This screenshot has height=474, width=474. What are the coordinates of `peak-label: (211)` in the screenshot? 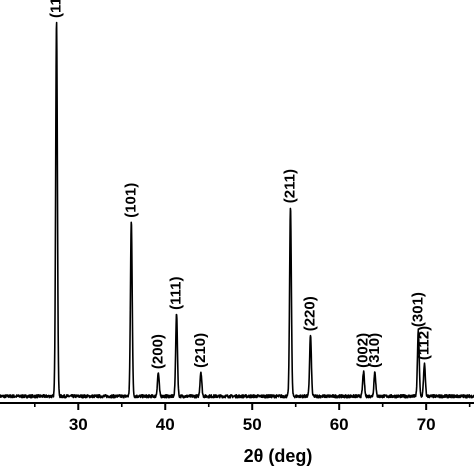 It's located at (289, 186).